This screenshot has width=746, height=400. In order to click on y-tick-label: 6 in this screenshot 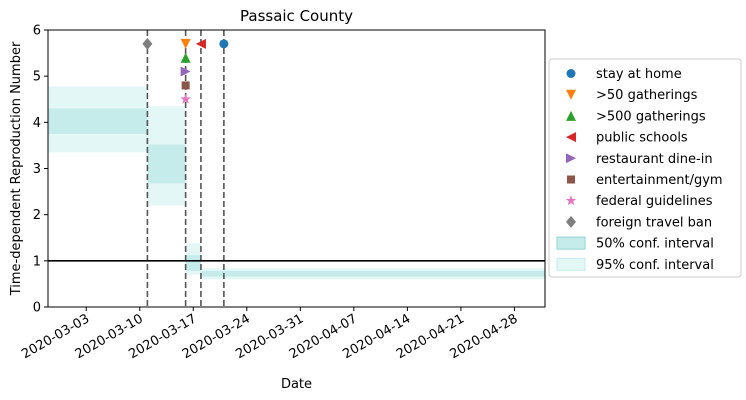, I will do `click(37, 31)`.